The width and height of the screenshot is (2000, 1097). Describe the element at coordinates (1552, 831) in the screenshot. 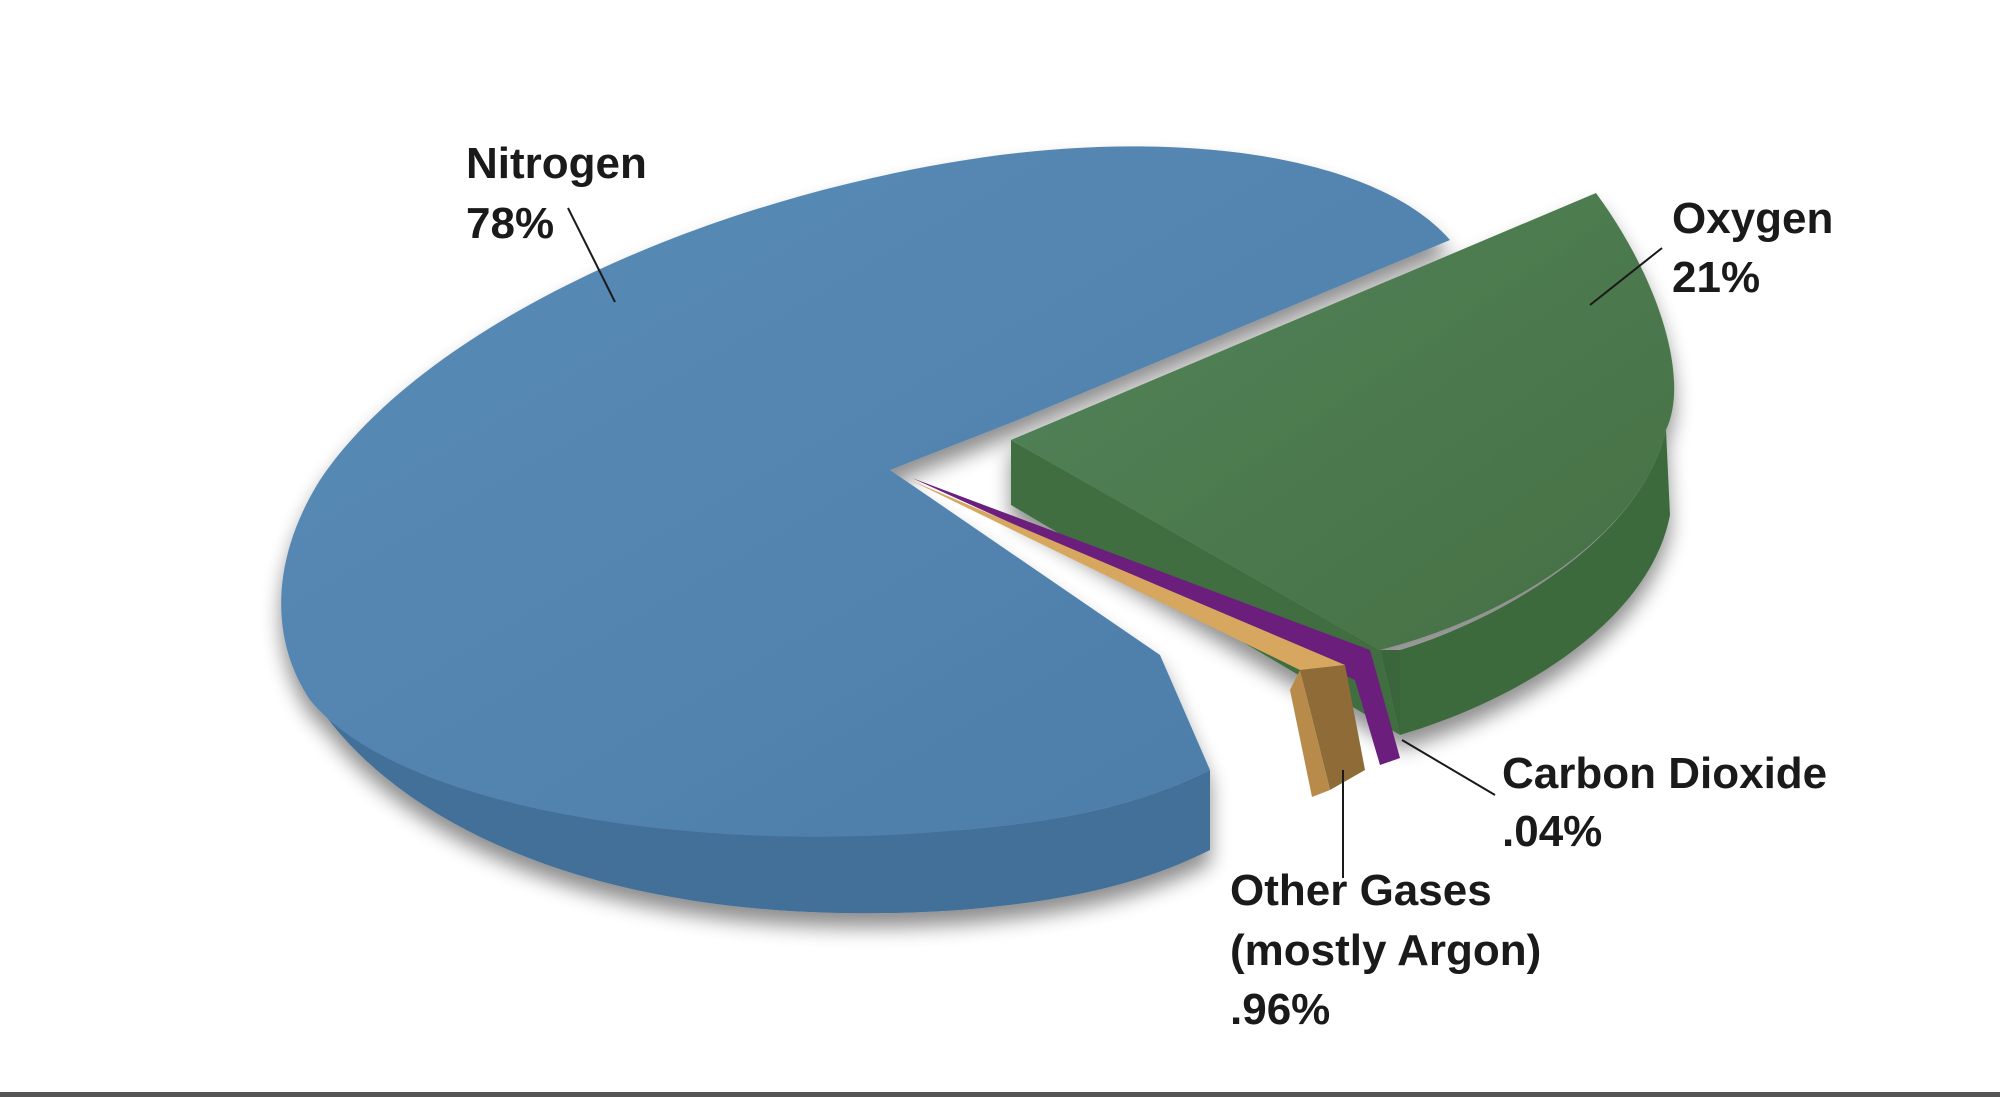

I see `label-carbon-dioxide-value: .04%` at that location.